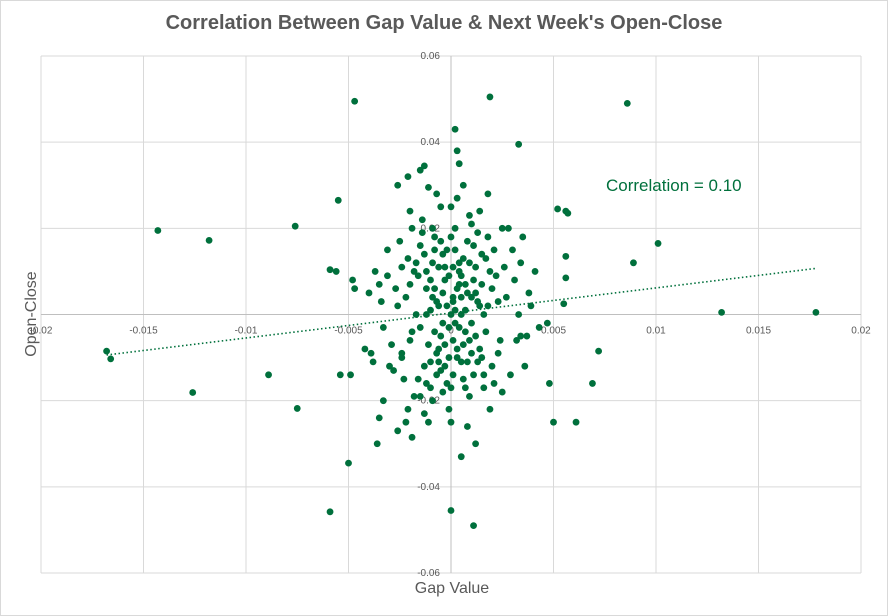 This screenshot has height=616, width=888. Describe the element at coordinates (431, 142) in the screenshot. I see `y-tick-label: 0.04` at that location.